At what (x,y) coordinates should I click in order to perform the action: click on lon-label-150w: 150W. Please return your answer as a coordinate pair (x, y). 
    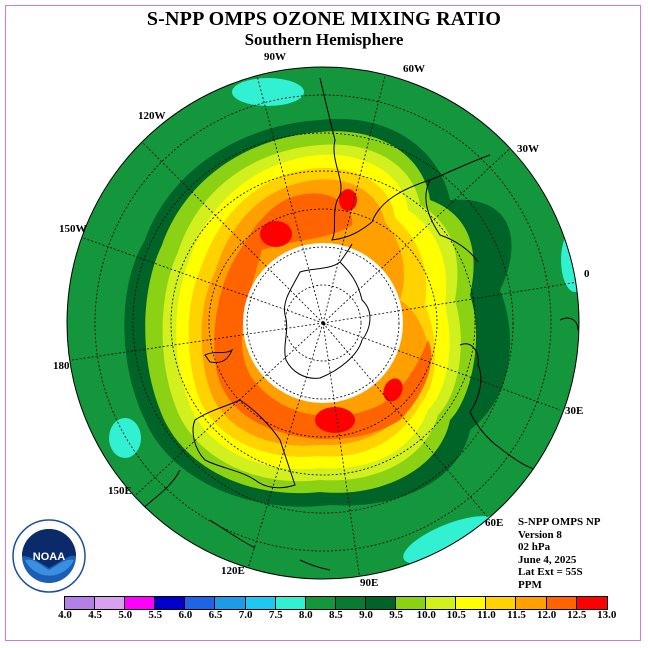
    Looking at the image, I should click on (73, 229).